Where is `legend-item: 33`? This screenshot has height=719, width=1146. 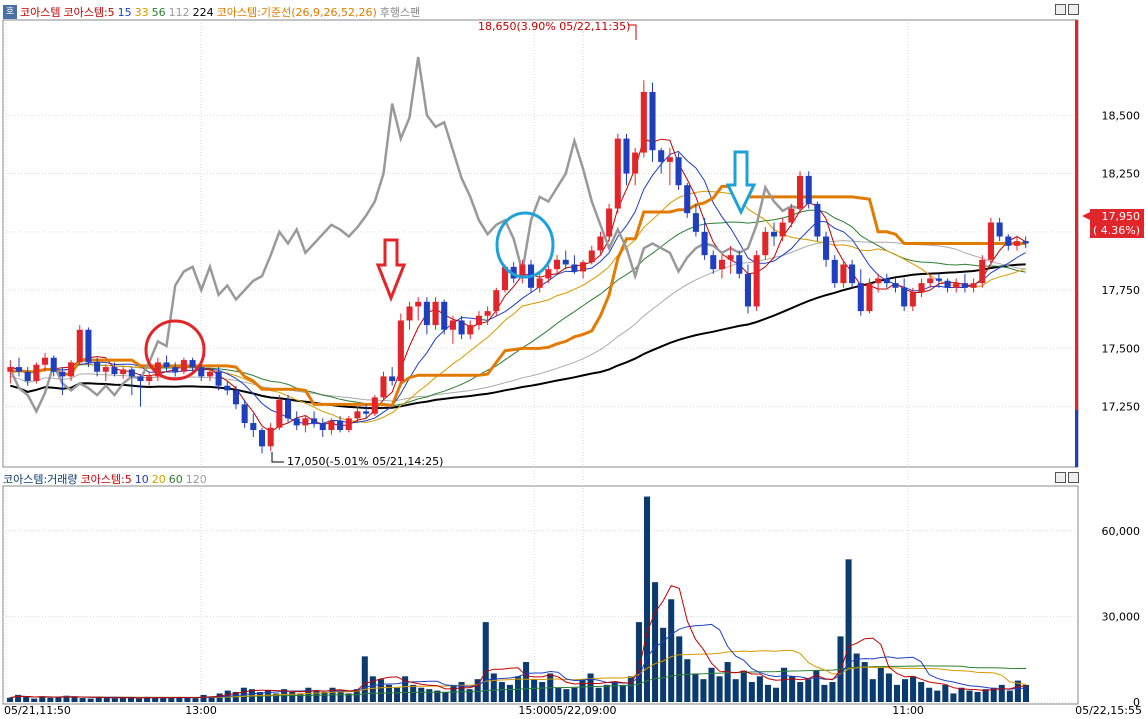
legend-item: 33 is located at coordinates (141, 12).